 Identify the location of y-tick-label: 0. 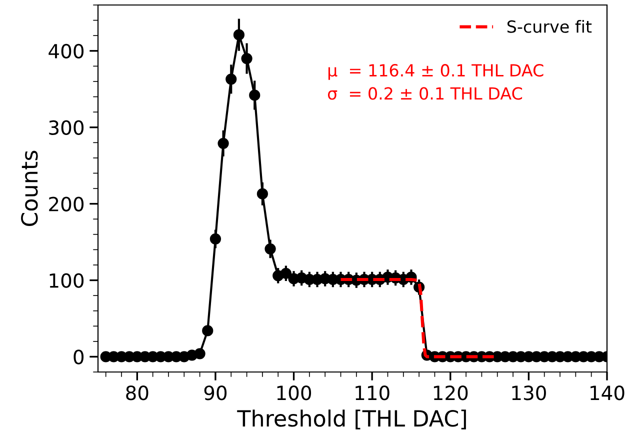
(79, 357).